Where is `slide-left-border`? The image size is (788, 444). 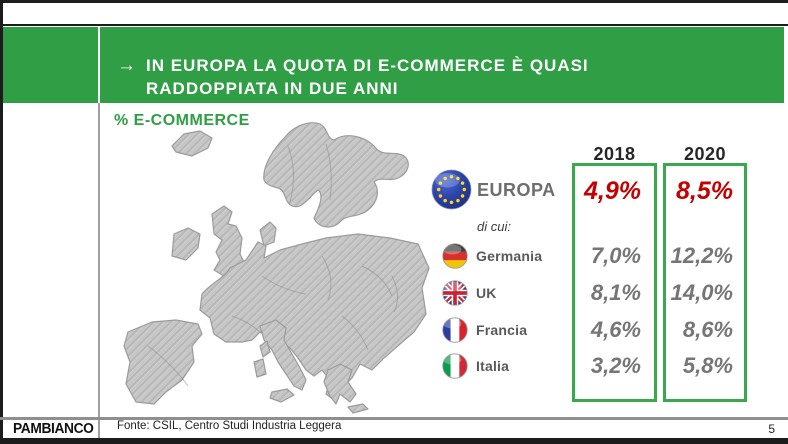 slide-left-border is located at coordinates (1, 222).